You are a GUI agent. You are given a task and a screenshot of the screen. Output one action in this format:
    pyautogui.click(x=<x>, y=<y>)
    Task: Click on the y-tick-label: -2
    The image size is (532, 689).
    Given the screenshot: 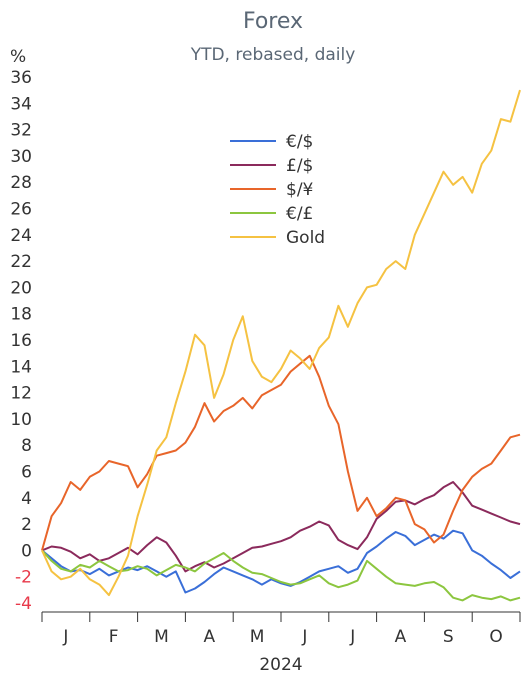 What is the action you would take?
    pyautogui.click(x=23, y=578)
    